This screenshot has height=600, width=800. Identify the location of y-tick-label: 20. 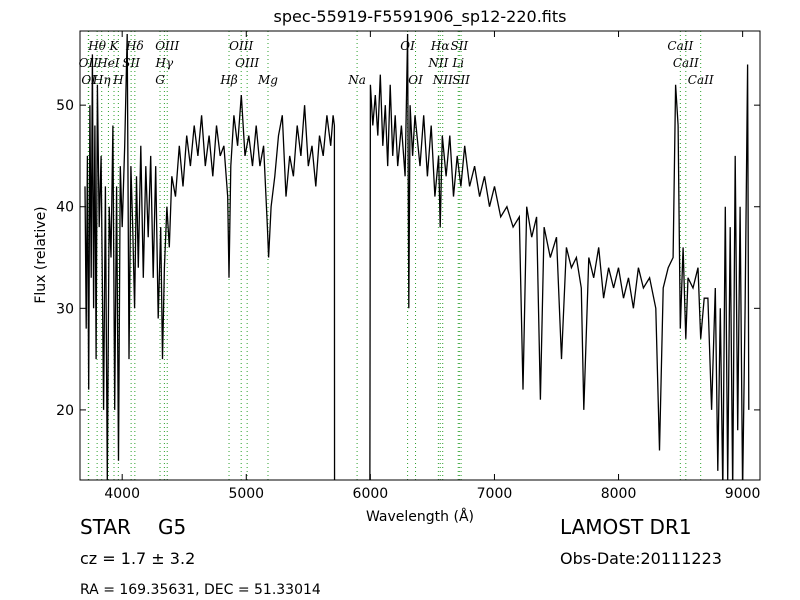
(65, 411).